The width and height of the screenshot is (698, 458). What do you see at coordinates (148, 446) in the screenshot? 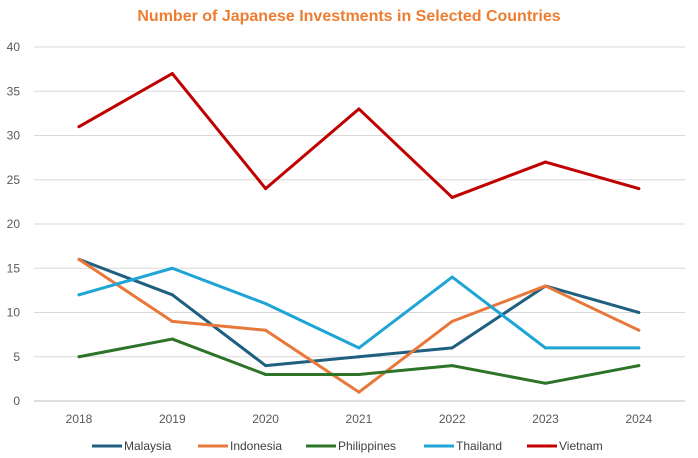
I see `legend-label-malaysia: Malaysia` at bounding box center [148, 446].